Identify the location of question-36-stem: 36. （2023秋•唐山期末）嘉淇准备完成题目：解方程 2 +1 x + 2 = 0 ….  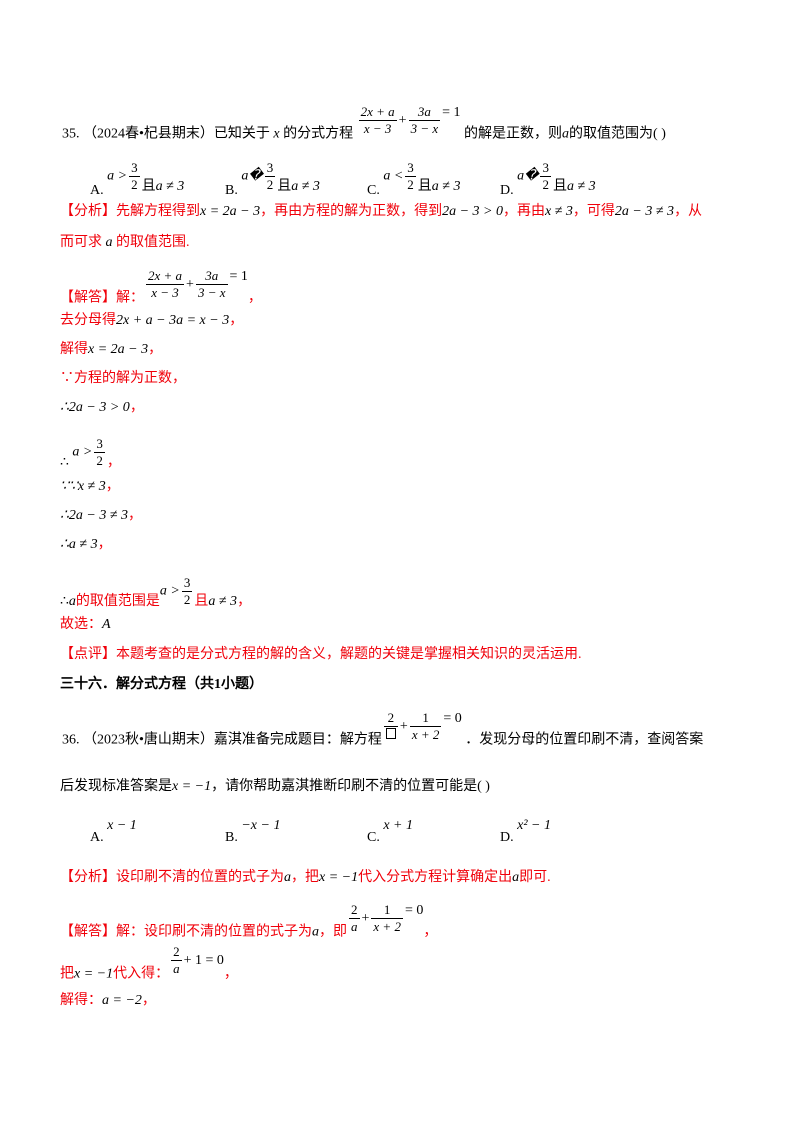
(383, 733).